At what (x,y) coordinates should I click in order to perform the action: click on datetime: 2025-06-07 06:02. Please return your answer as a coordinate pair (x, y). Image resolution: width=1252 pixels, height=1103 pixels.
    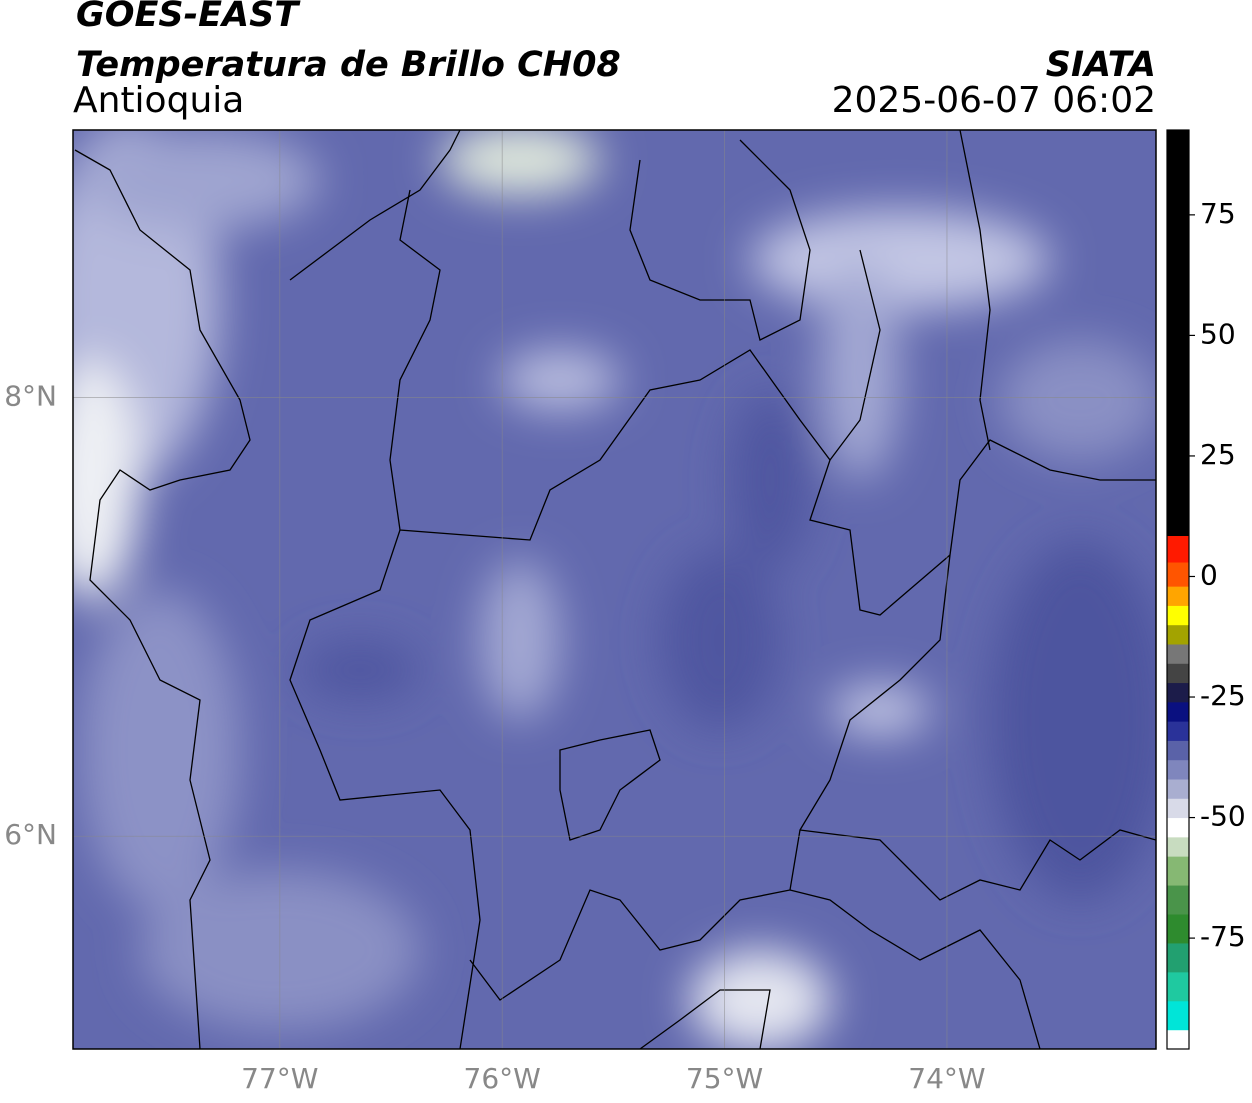
    Looking at the image, I should click on (994, 100).